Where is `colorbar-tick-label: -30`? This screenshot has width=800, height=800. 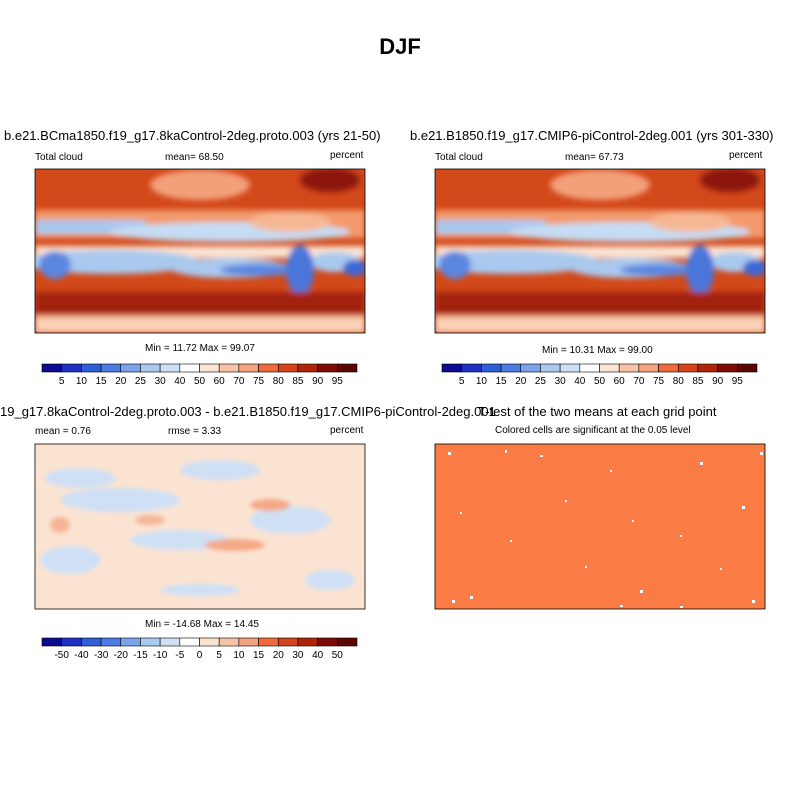 colorbar-tick-label: -30 is located at coordinates (101, 655).